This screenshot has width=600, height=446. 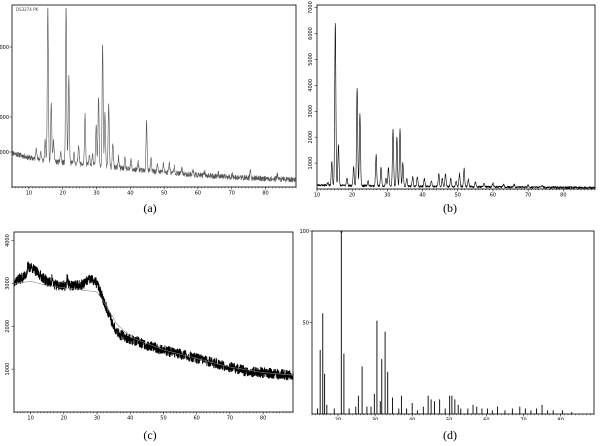 I want to click on chart-header-text: DS3274 PK, so click(x=27, y=9).